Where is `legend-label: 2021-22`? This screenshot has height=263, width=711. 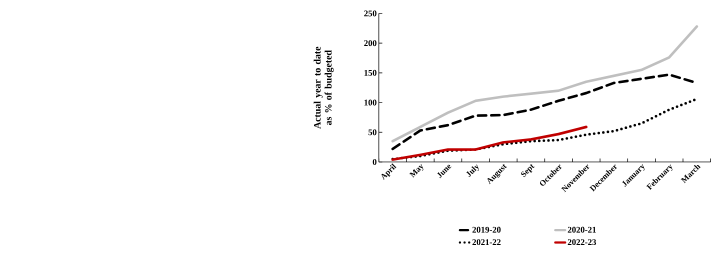 legend-label: 2021-22 is located at coordinates (486, 242).